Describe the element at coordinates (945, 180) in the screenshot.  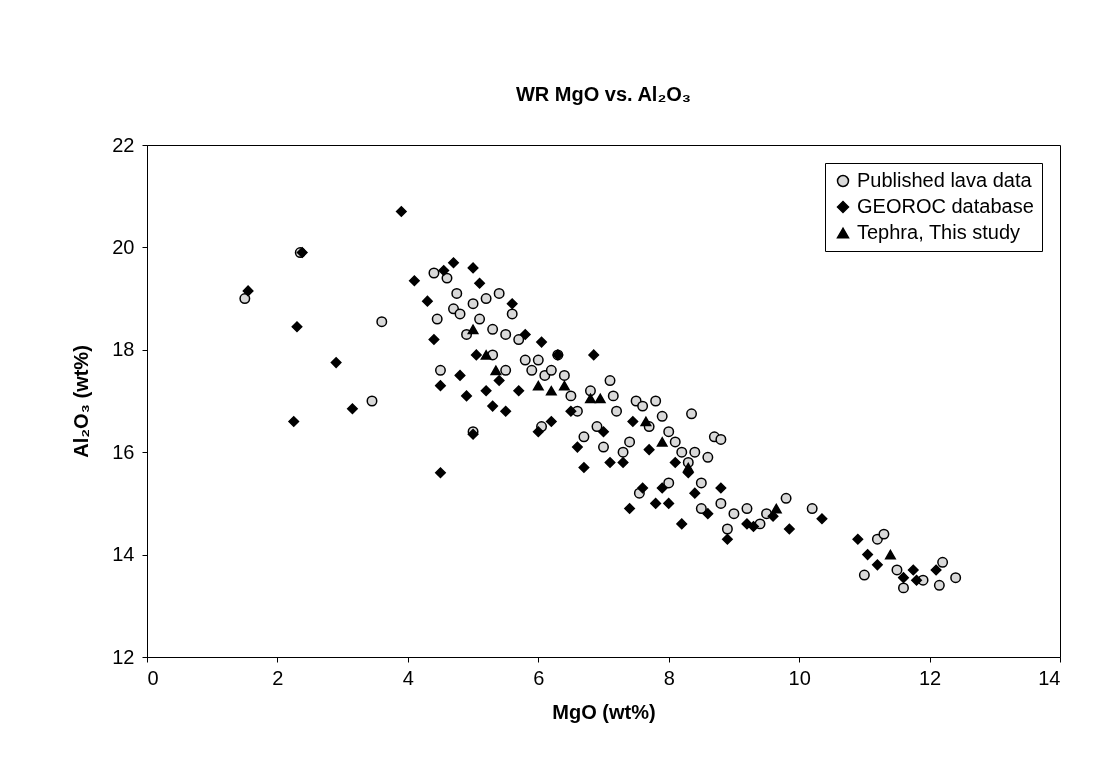
I see `legend-label: Published lava data` at that location.